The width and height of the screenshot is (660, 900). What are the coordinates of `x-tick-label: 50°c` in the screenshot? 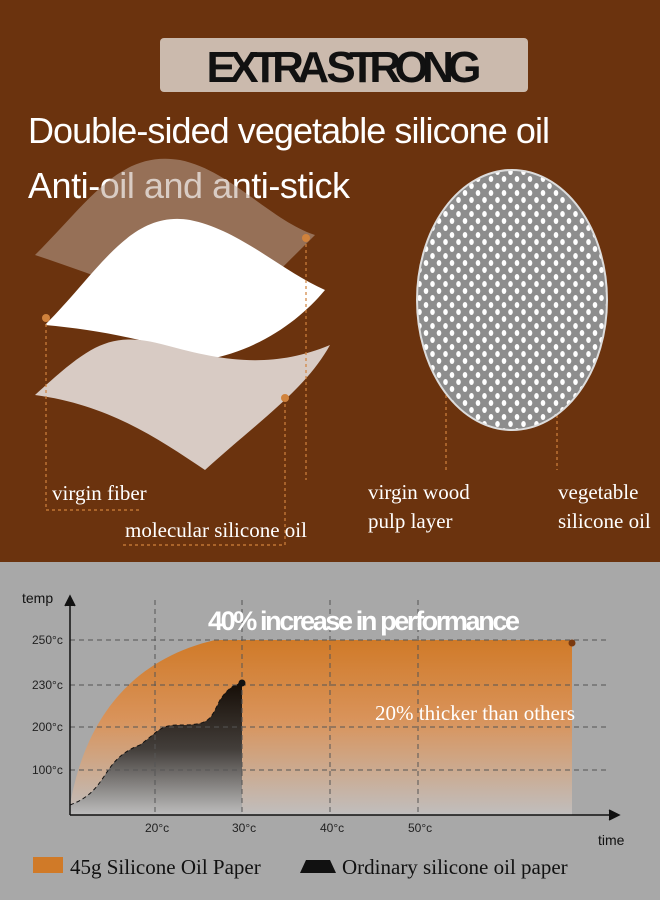 It's located at (420, 828).